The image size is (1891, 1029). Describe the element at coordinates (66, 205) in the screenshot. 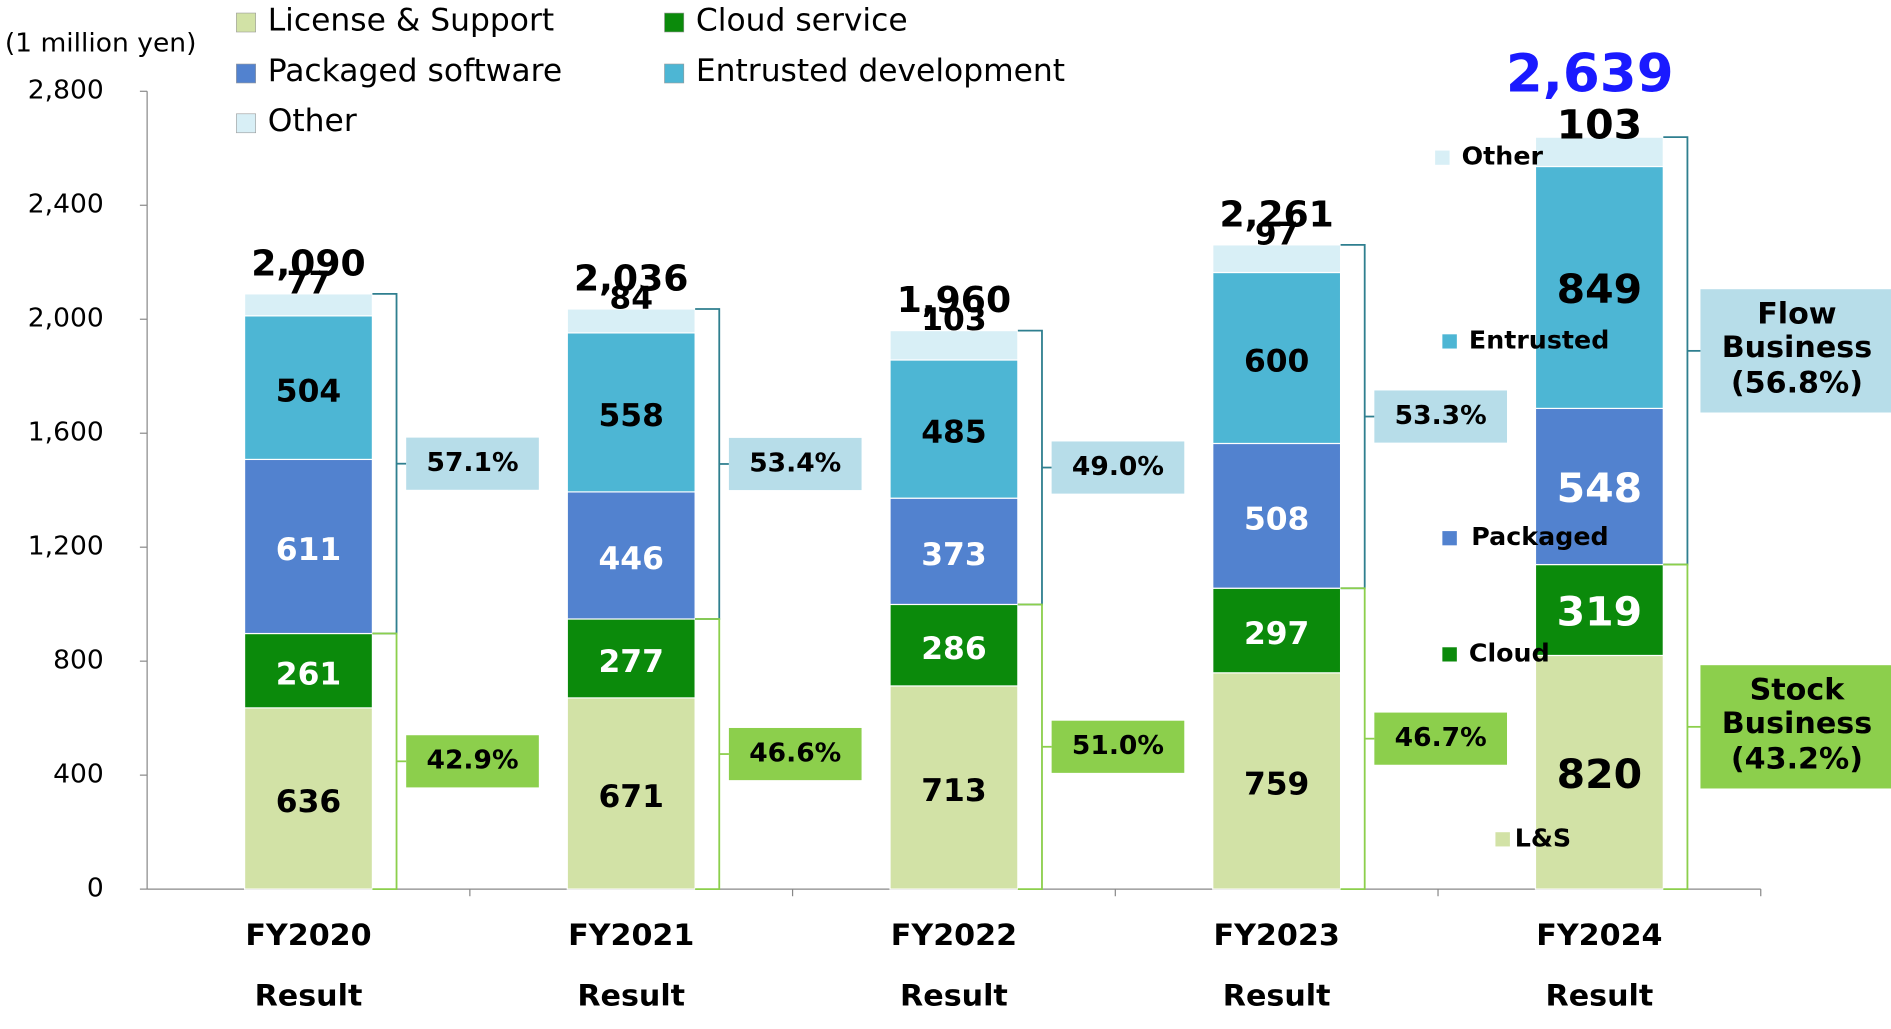

I see `y-tick-label: 2,400` at that location.